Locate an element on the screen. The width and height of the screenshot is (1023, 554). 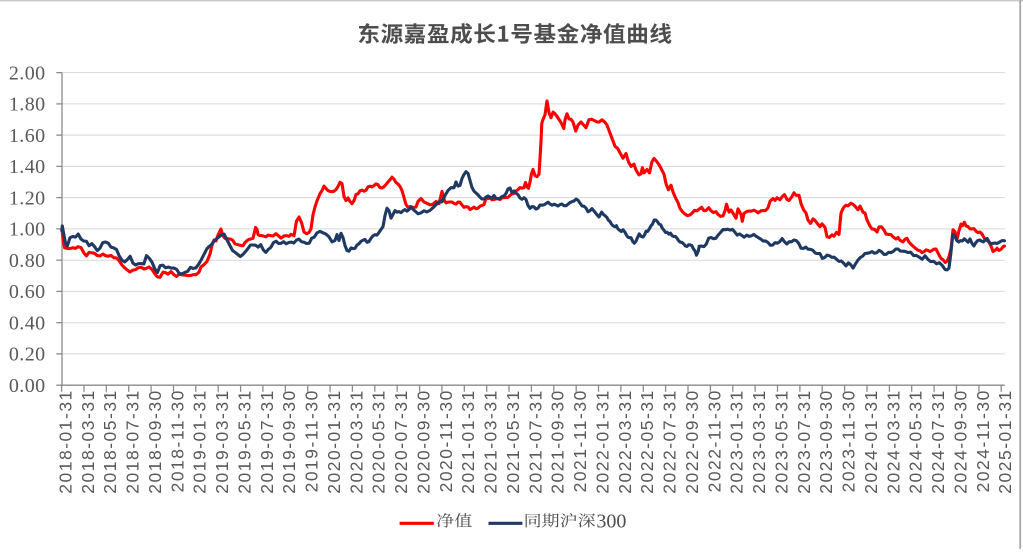
svg-text: 0.60 is located at coordinates (27, 292).